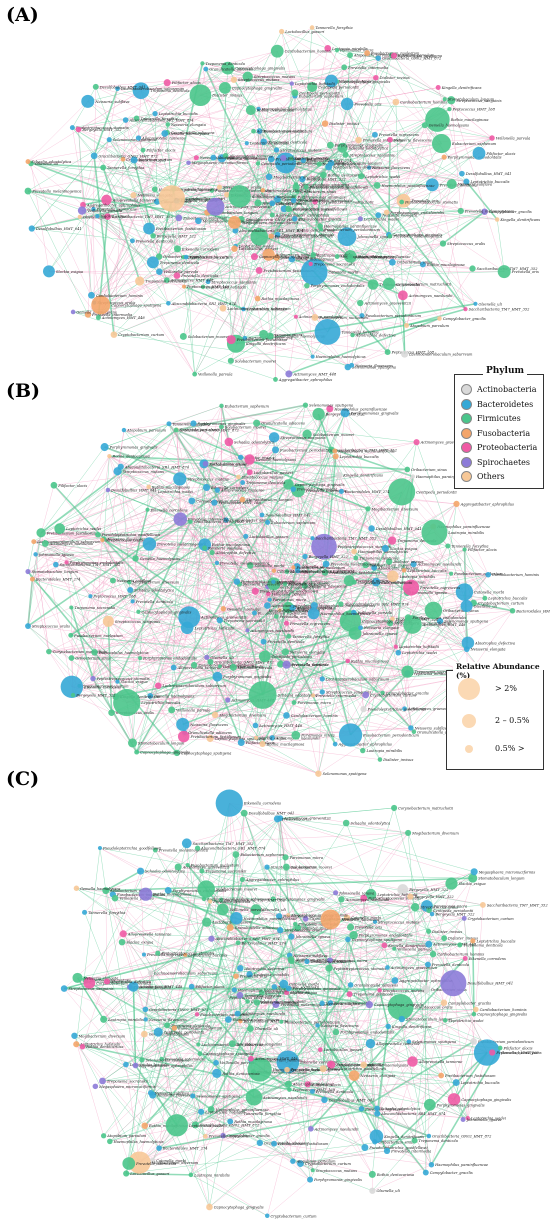 This screenshot has height=1228, width=550. What do you see at coordinates (240, 1074) in the screenshot?
I see `node-label: Rothia_dentocariosa` at bounding box center [240, 1074].